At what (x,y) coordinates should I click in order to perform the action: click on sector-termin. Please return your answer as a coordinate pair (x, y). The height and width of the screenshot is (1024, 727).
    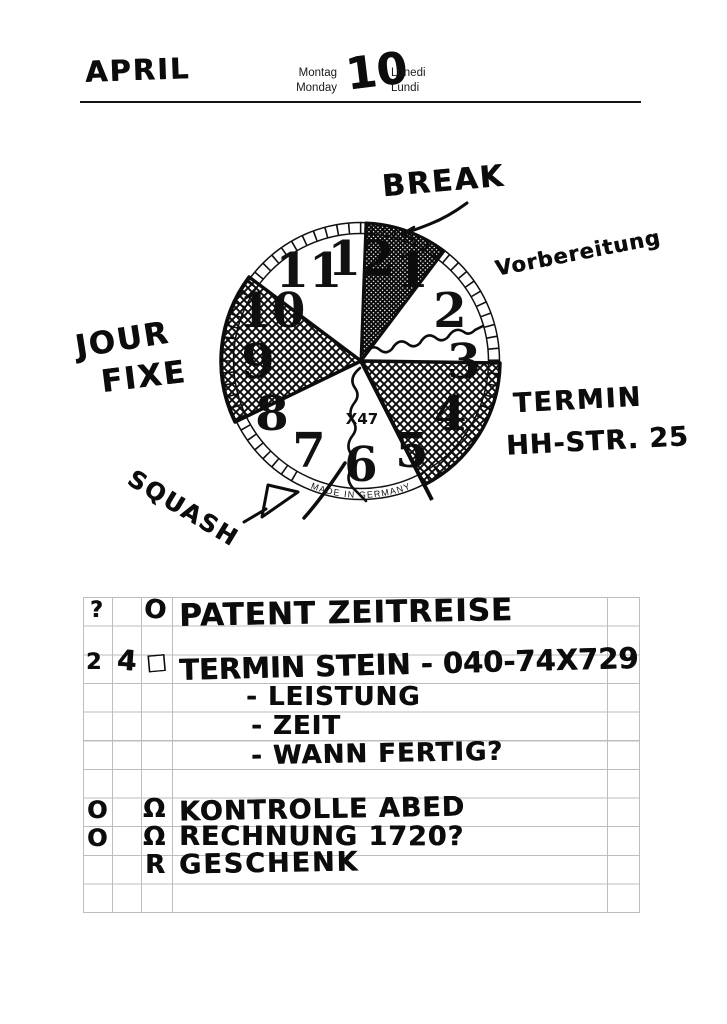
    Looking at the image, I should click on (430, 423).